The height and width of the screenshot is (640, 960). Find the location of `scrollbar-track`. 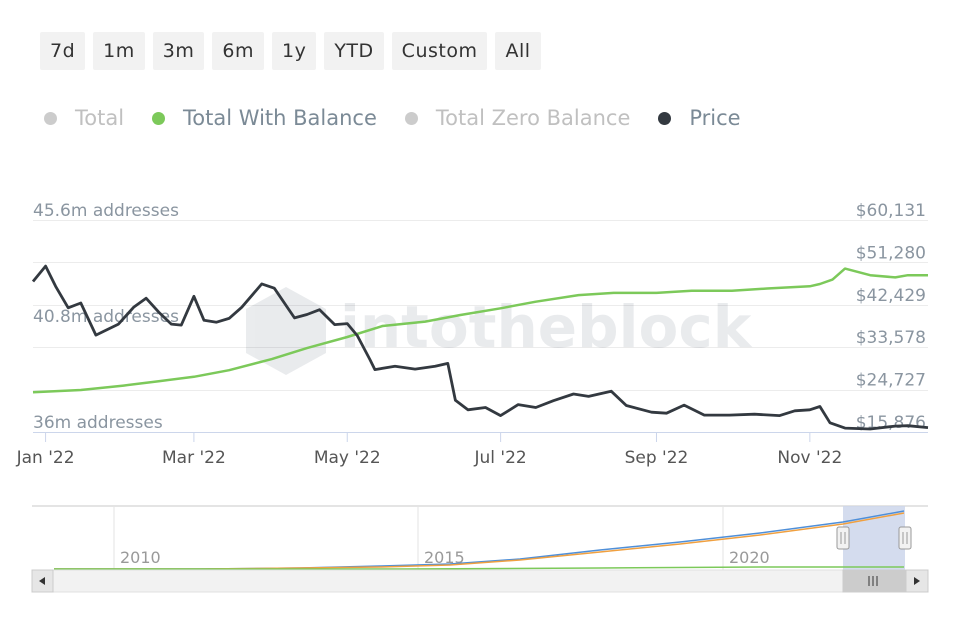

scrollbar-track is located at coordinates (480, 581).